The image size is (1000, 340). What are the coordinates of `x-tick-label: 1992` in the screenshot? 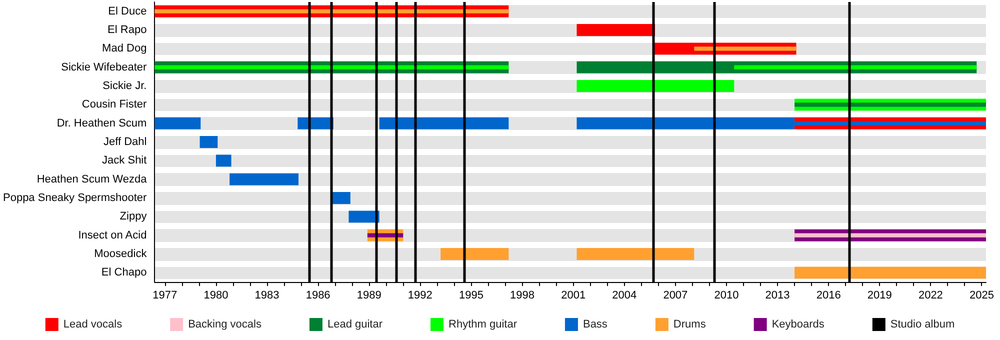 It's located at (420, 296).